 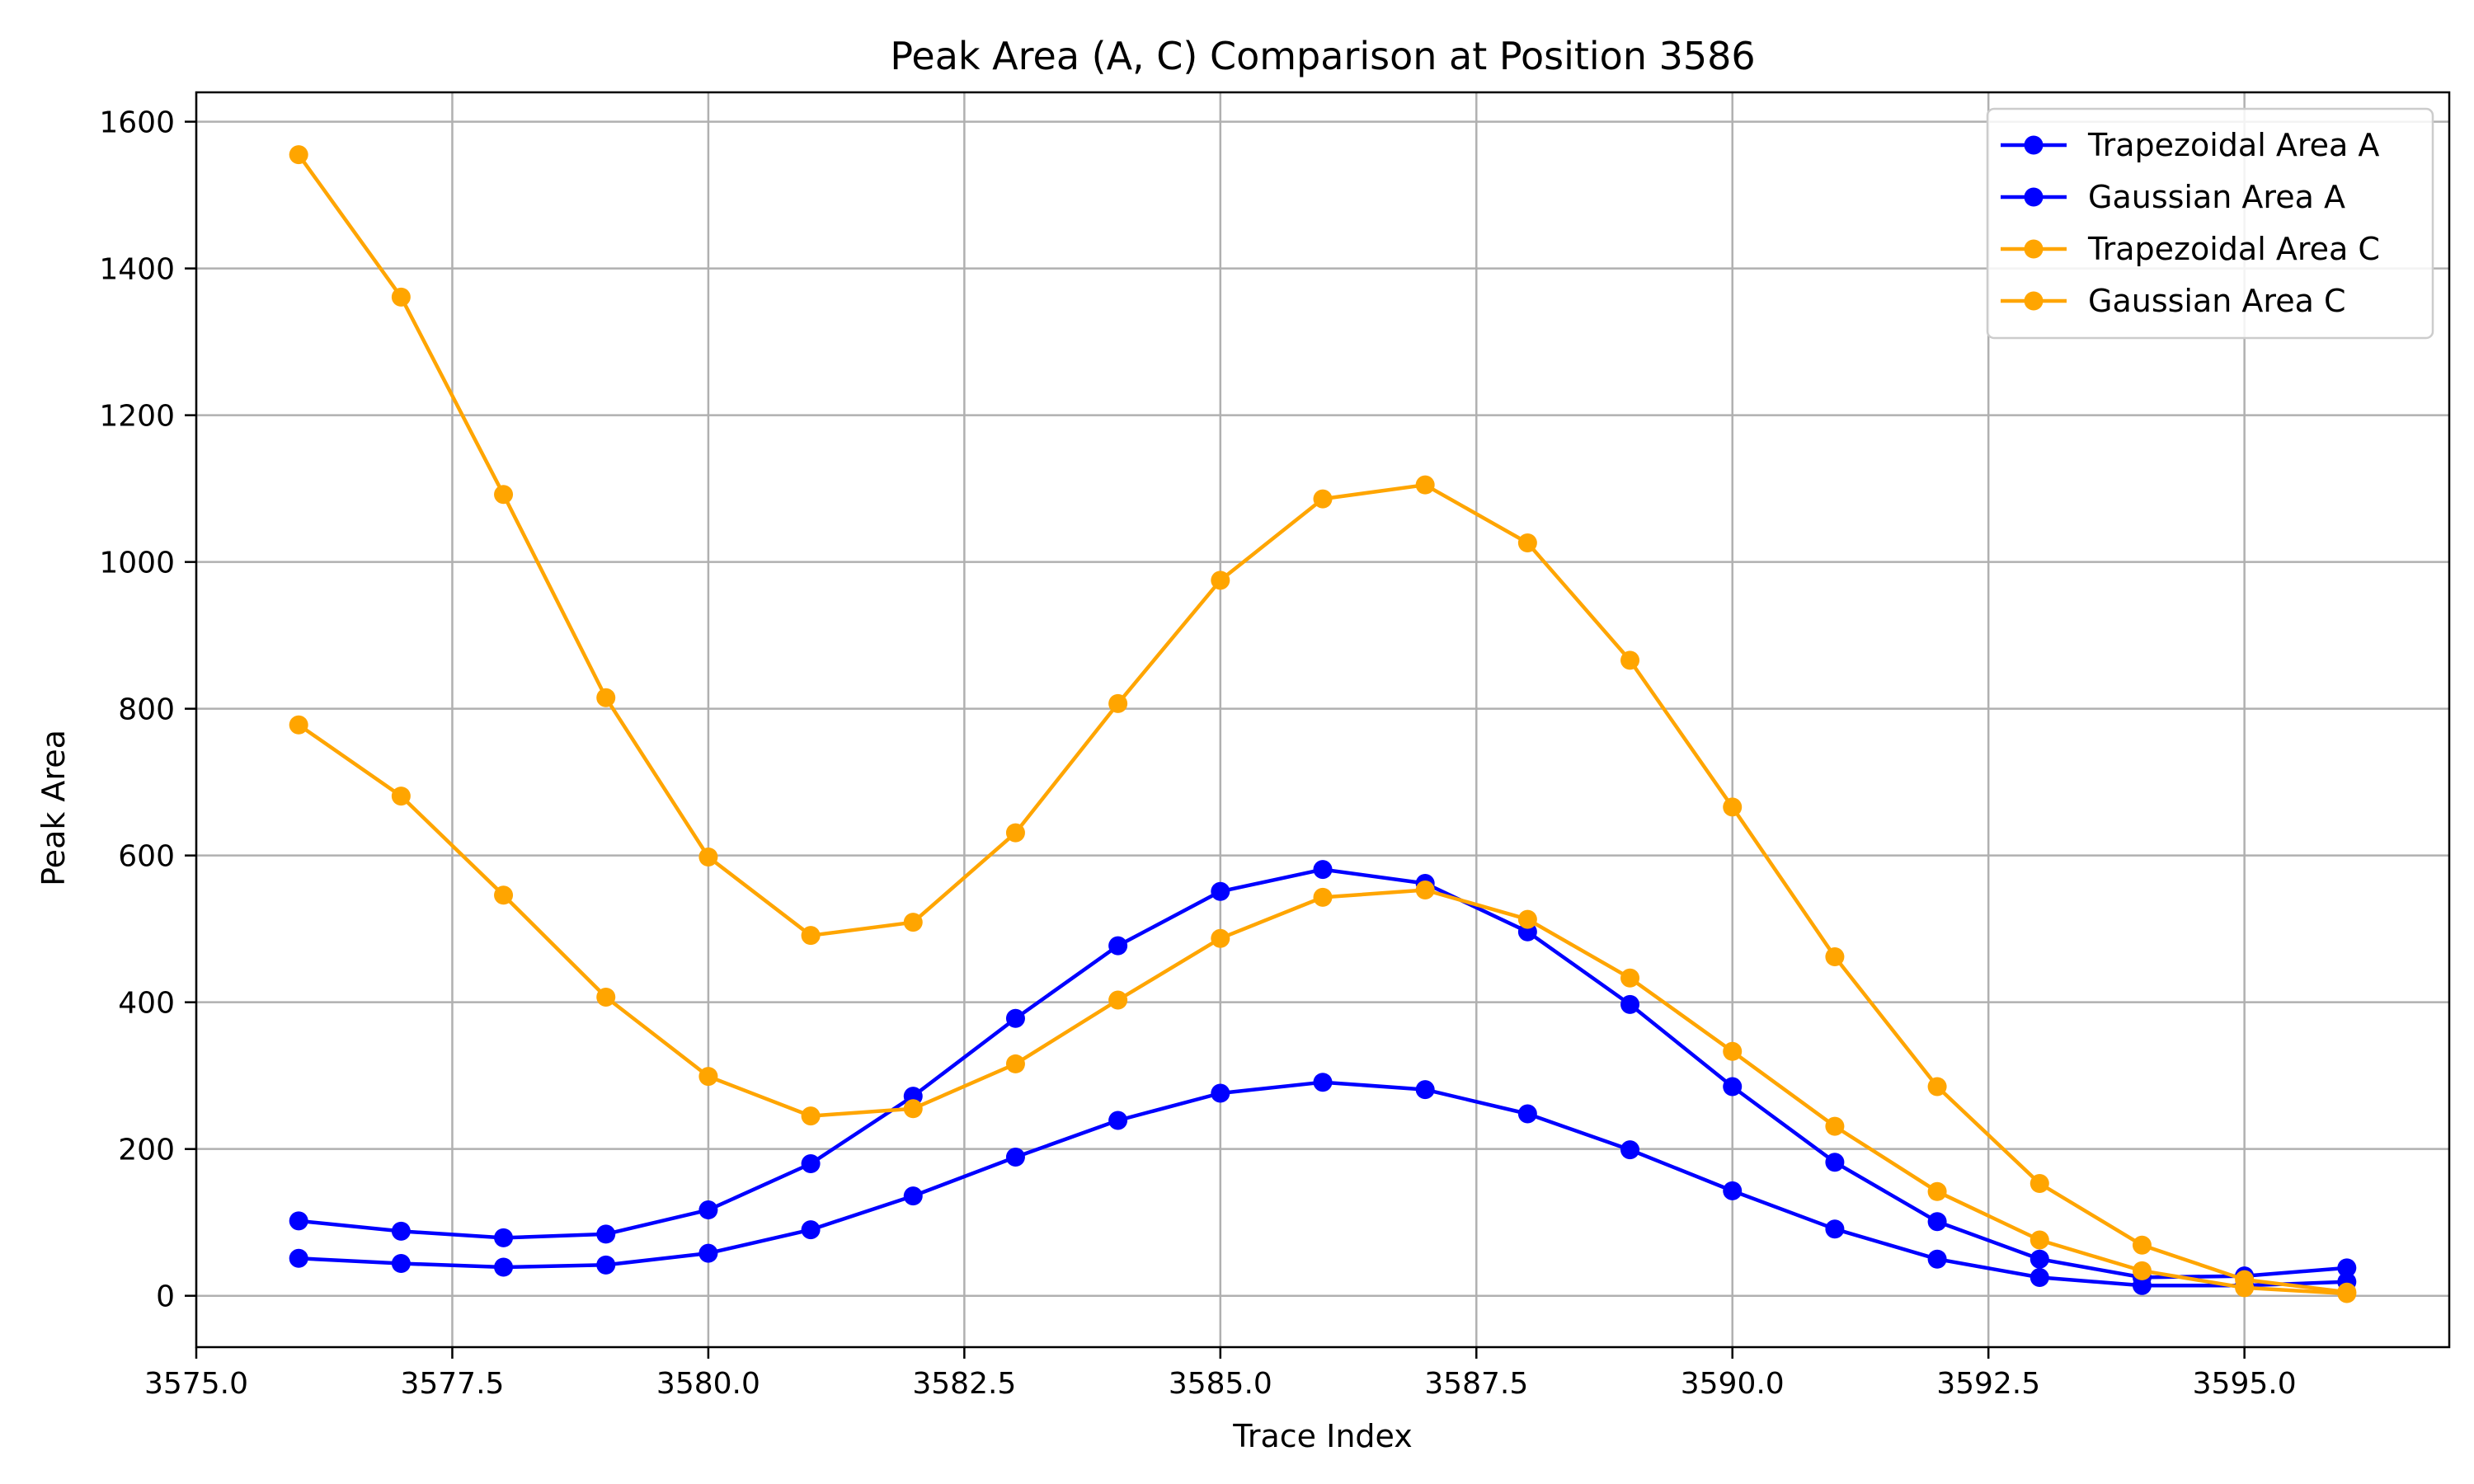 I want to click on x-tick-label-2: 3580.0, so click(x=708, y=1384).